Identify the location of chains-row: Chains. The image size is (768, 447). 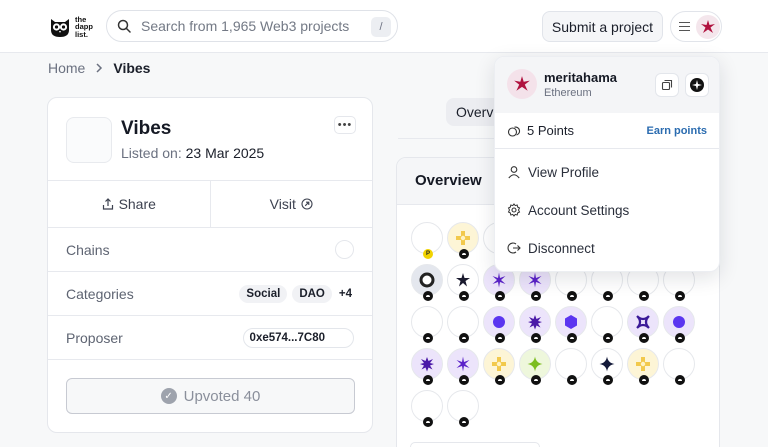
(210, 250).